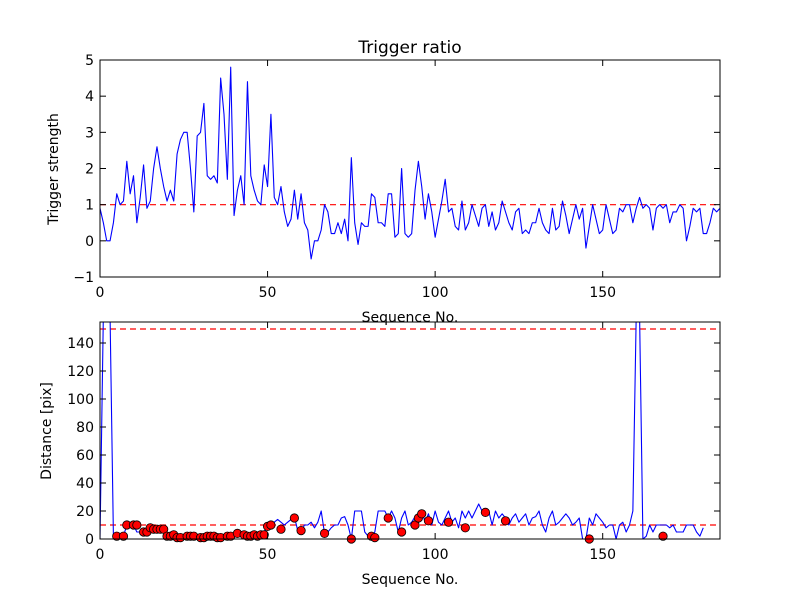 The image size is (800, 600). What do you see at coordinates (89, 97) in the screenshot?
I see `y-tick-label: 4` at bounding box center [89, 97].